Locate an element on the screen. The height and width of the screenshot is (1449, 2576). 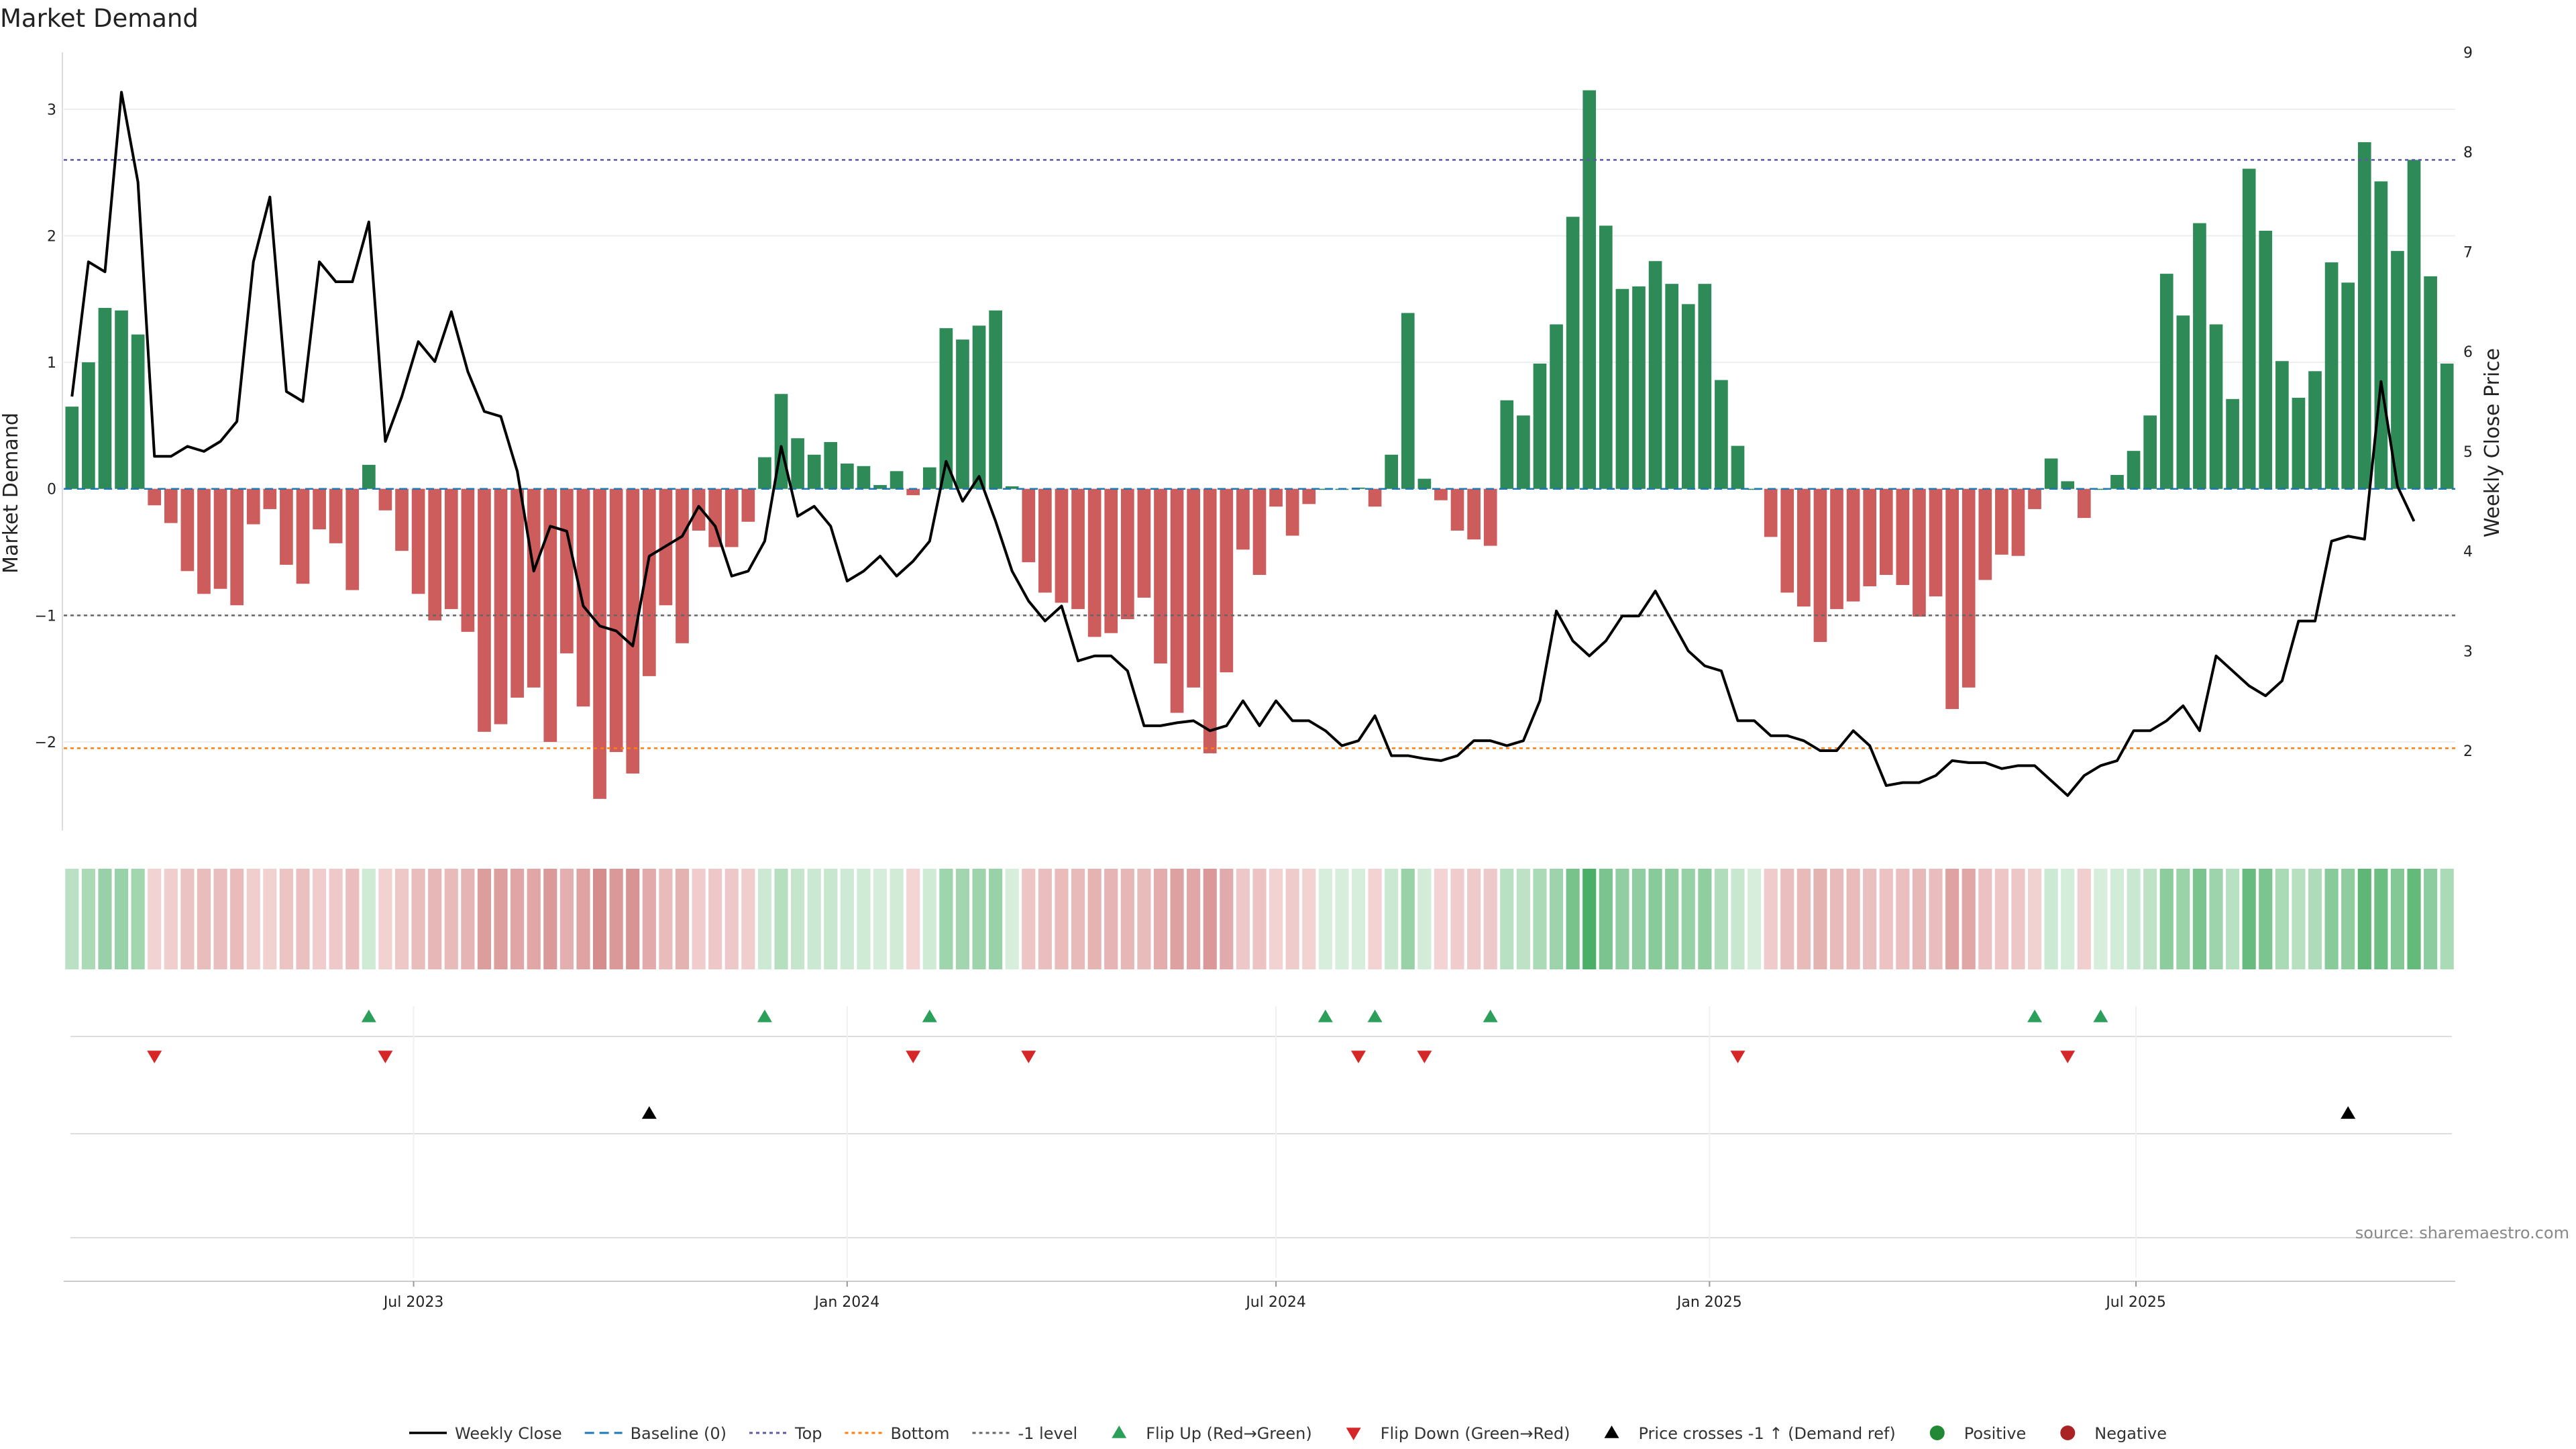
y-axis-left: 3 2 1 0 −1 −2 is located at coordinates (45, 426).